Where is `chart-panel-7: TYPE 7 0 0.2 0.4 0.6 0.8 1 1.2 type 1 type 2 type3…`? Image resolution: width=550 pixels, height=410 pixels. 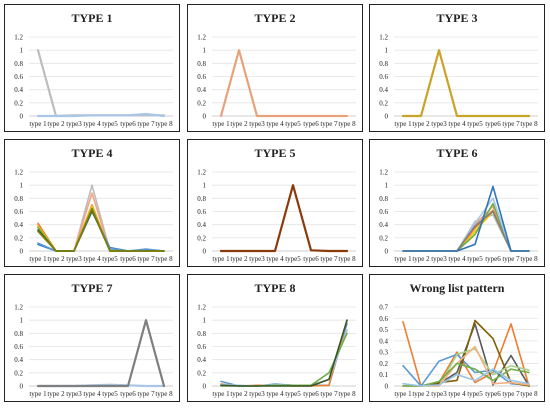 chart-panel-7: TYPE 7 0 0.2 0.4 0.6 0.8 1 1.2 type 1 type 2 type3… is located at coordinates (92, 338).